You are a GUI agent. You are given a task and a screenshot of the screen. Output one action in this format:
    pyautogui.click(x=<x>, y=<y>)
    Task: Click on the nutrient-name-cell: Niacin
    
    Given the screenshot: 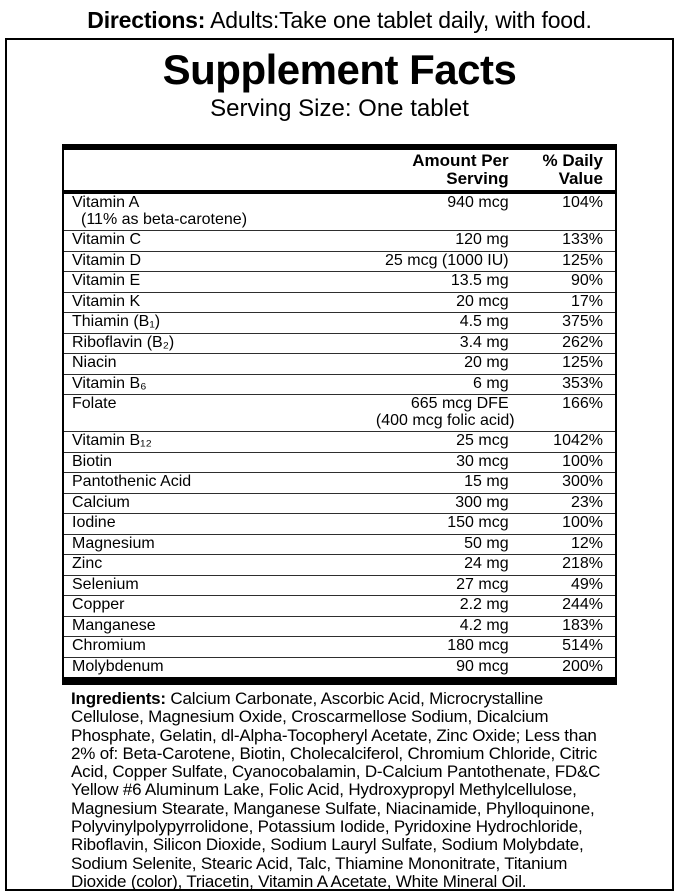 What is the action you would take?
    pyautogui.click(x=189, y=364)
    